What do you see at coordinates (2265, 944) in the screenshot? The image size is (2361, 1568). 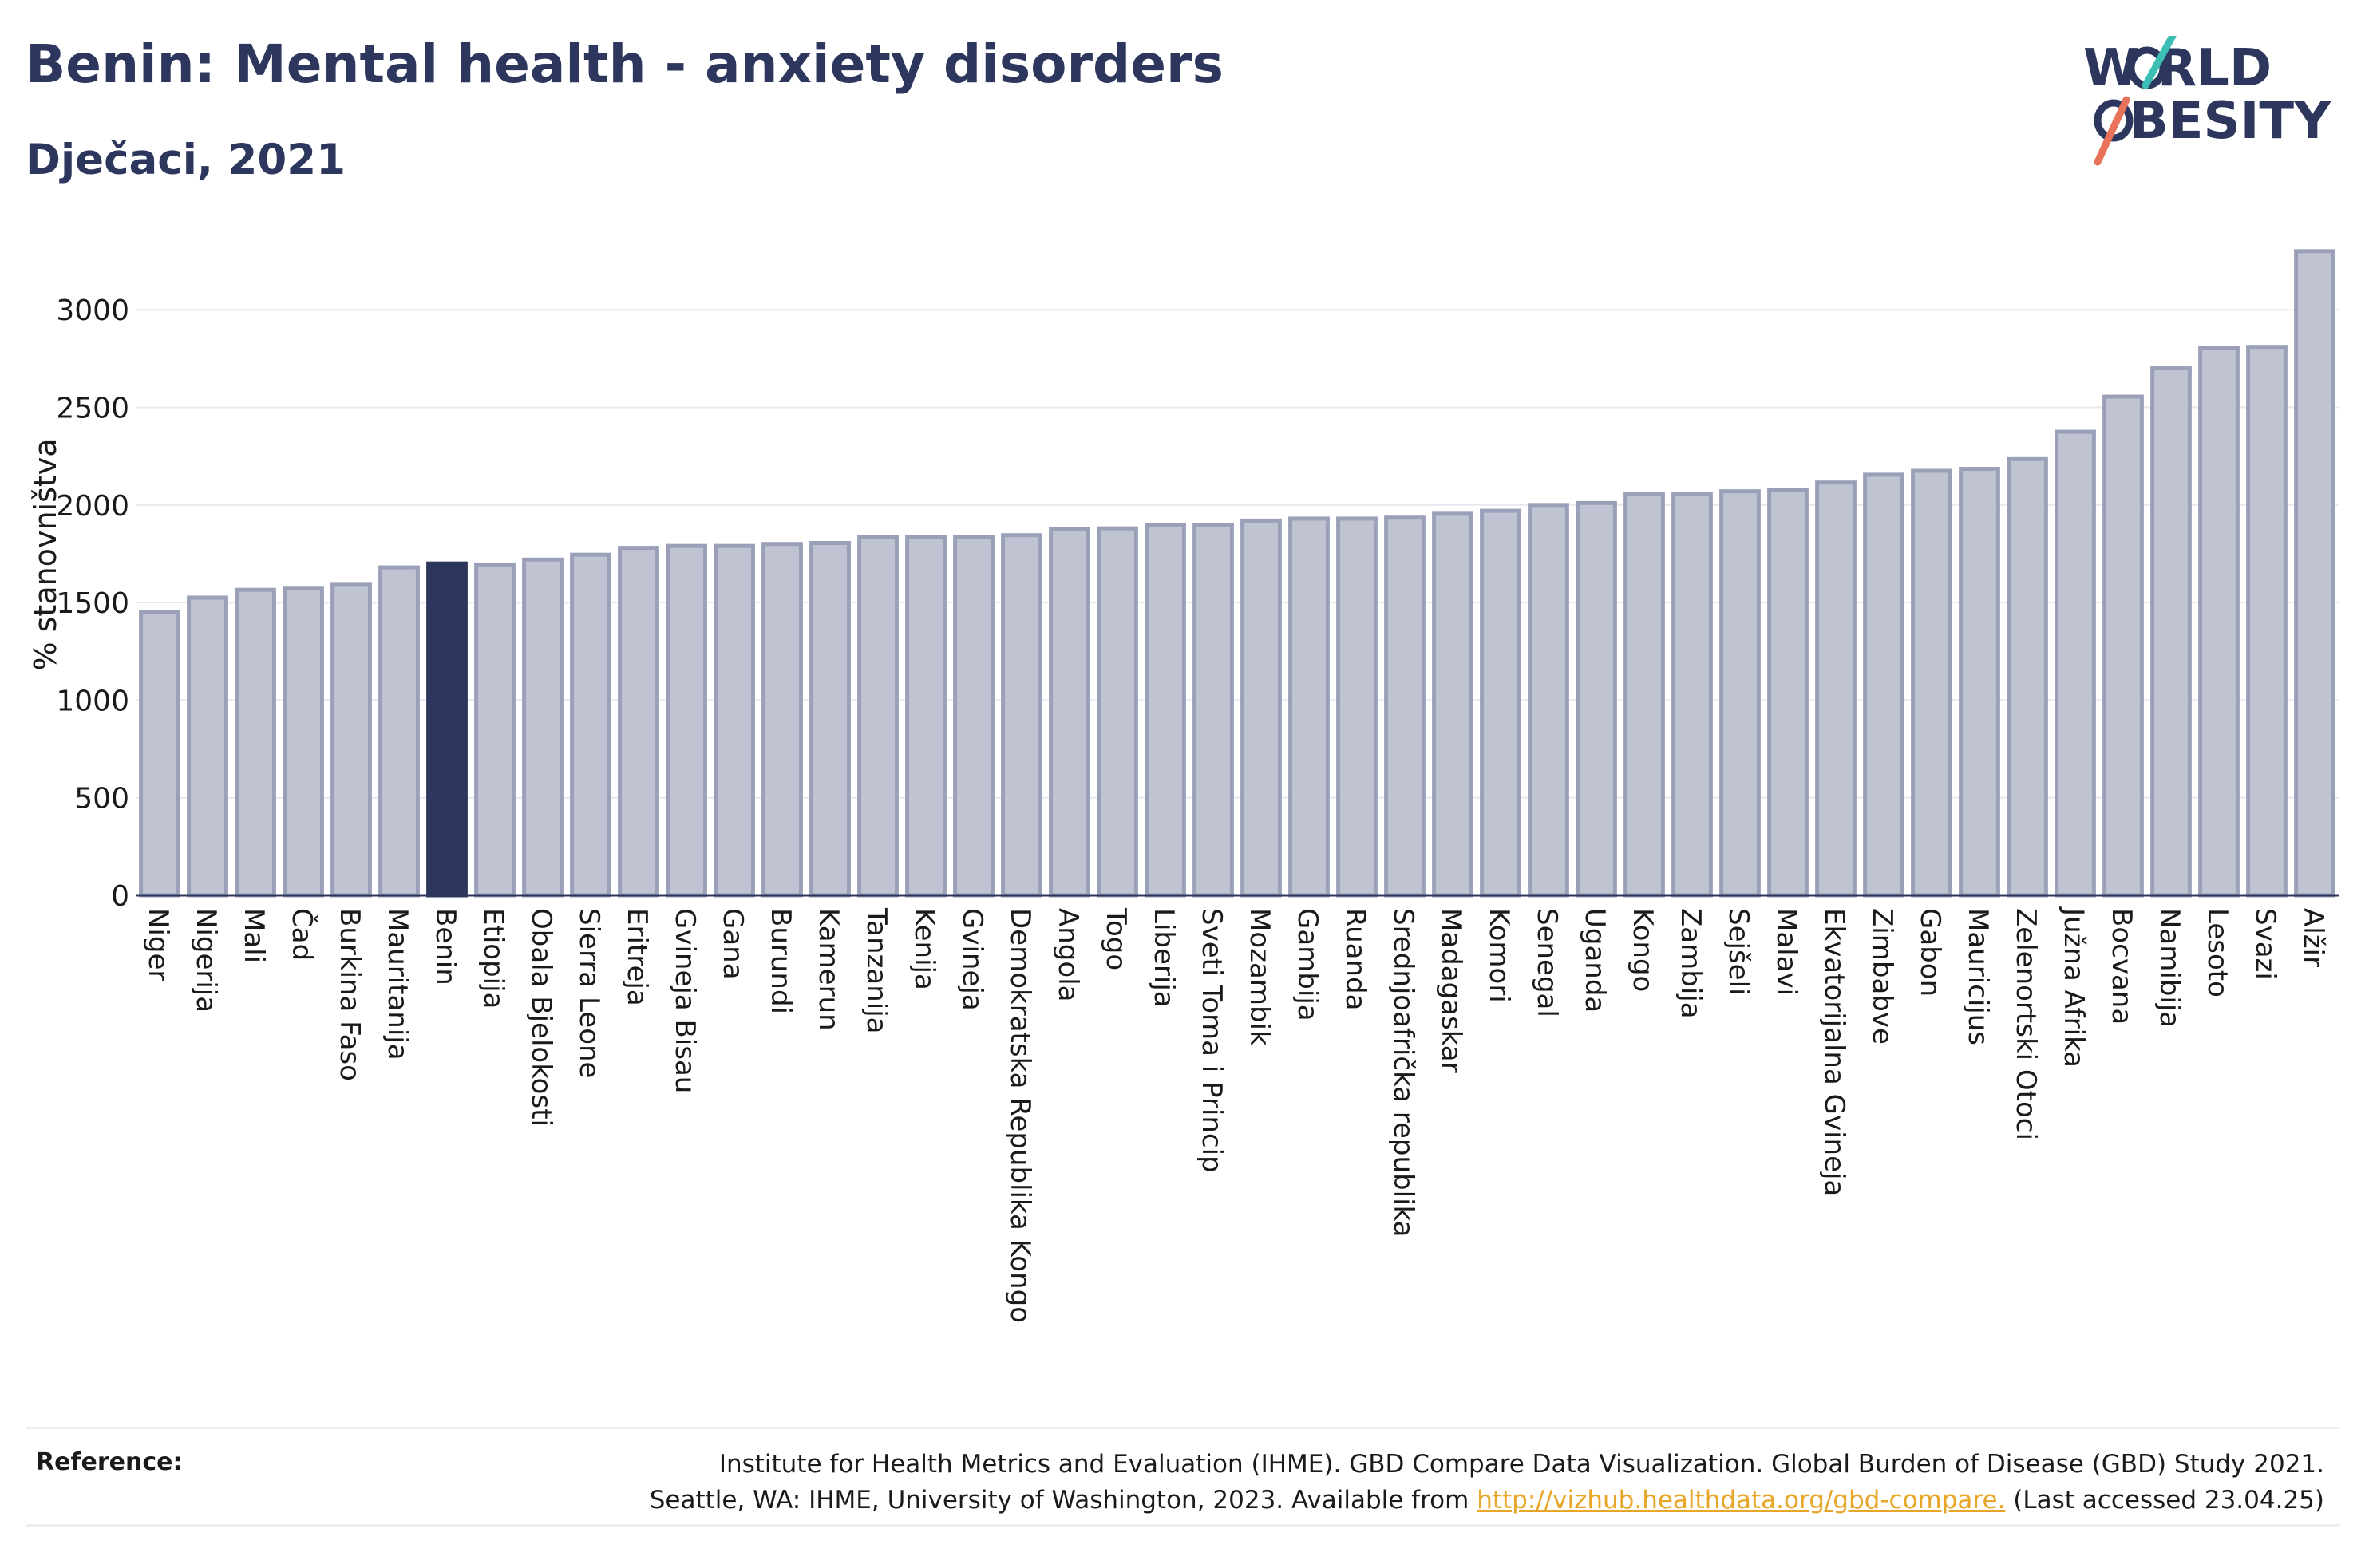 I see `x-tick-label: Svazi` at bounding box center [2265, 944].